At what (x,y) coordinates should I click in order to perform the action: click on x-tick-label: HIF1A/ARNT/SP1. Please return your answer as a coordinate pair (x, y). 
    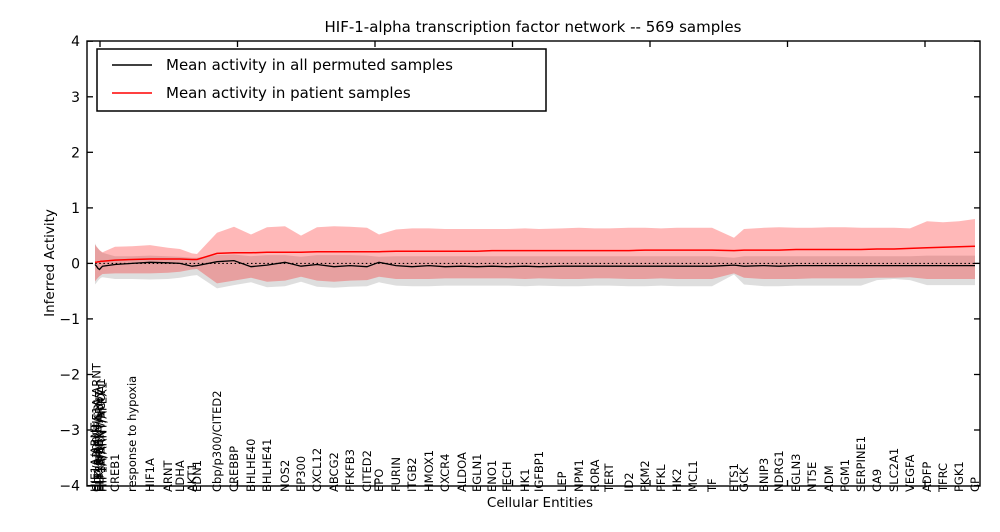
    Looking at the image, I should click on (98, 444).